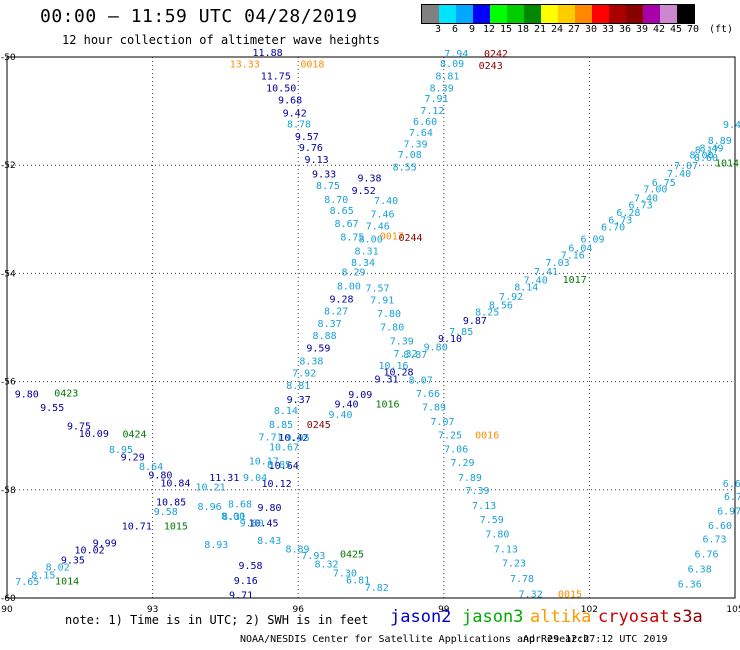  I want to click on wave-height-label: 6.09, so click(592, 239).